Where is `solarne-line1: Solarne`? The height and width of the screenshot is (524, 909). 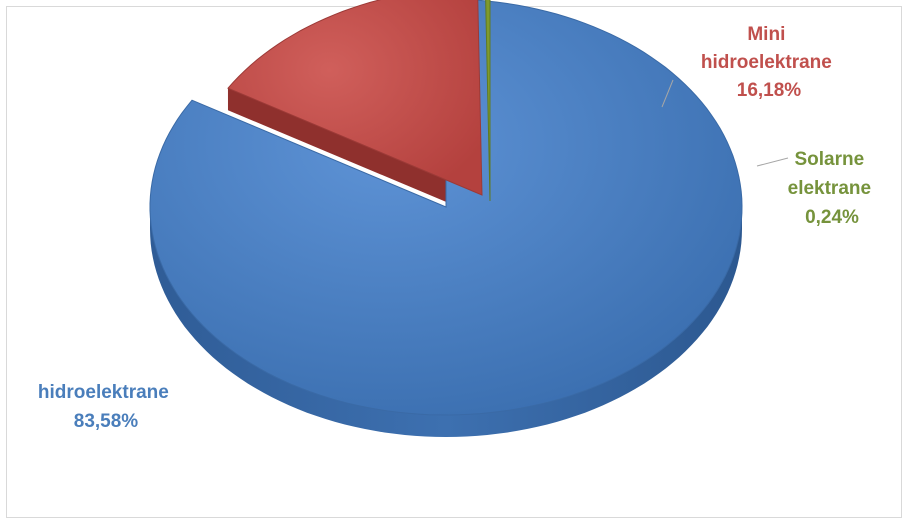 solarne-line1: Solarne is located at coordinates (830, 159).